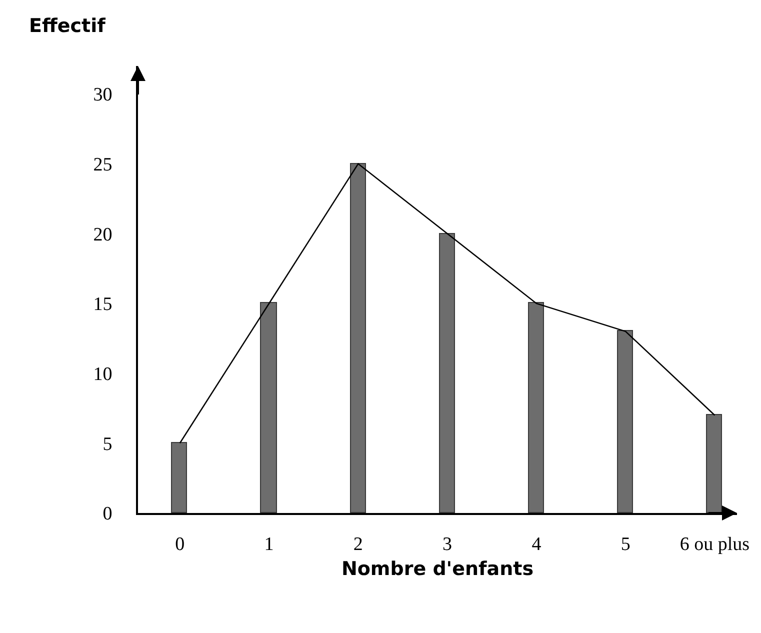 The height and width of the screenshot is (633, 761). I want to click on y-tick-label: 10, so click(102, 374).